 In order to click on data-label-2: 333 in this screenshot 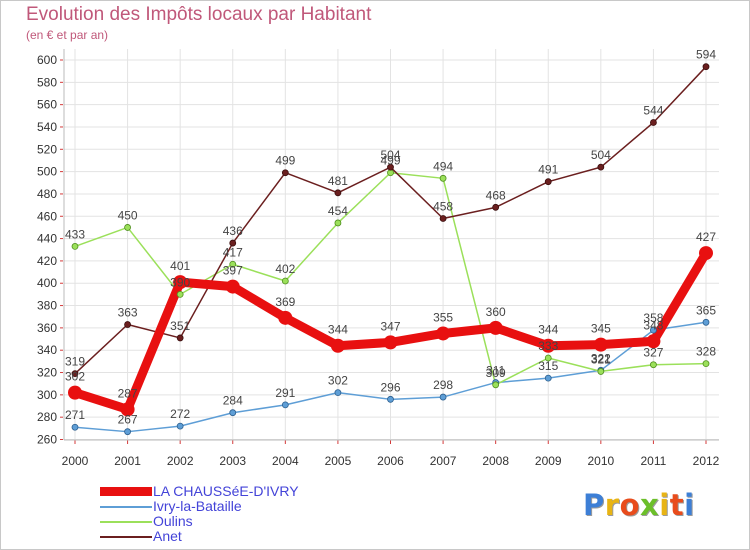, I will do `click(548, 346)`.